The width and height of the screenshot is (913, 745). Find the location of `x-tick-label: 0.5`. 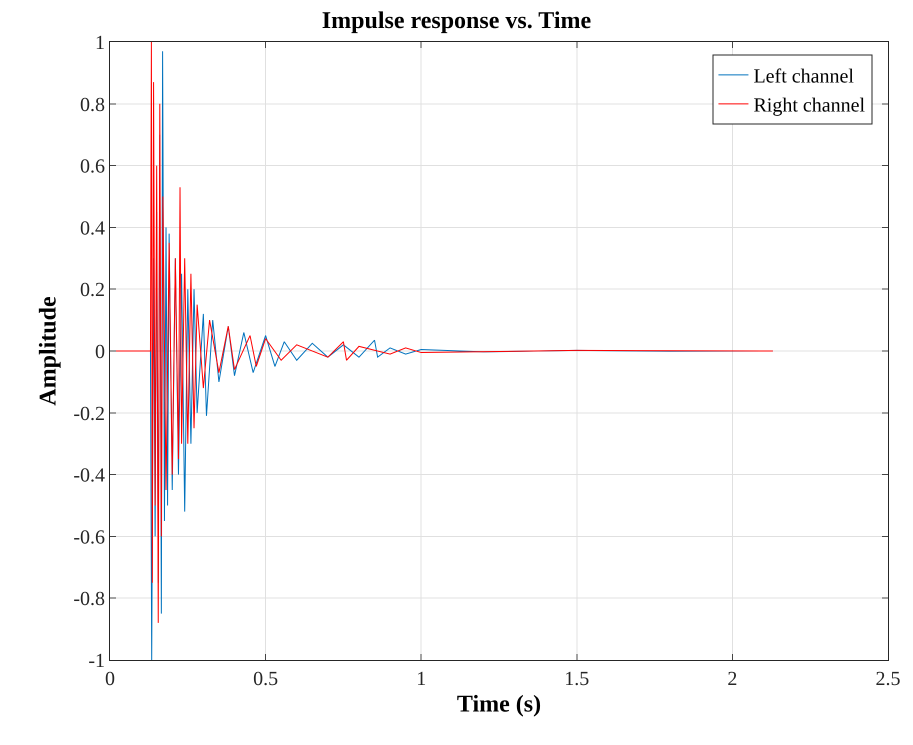

x-tick-label: 0.5 is located at coordinates (265, 679).